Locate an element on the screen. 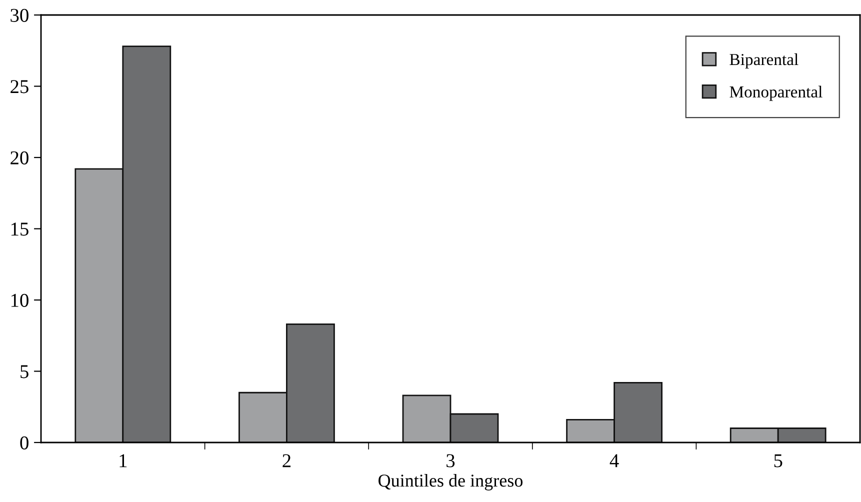  y-tick-label: 0 is located at coordinates (24, 443).